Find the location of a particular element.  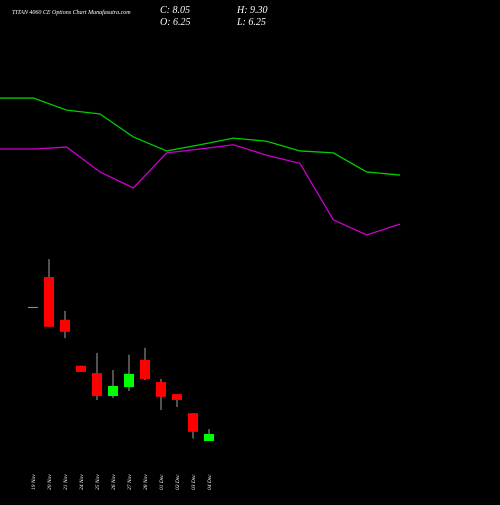

high-label: H: 9.30 is located at coordinates (252, 10).